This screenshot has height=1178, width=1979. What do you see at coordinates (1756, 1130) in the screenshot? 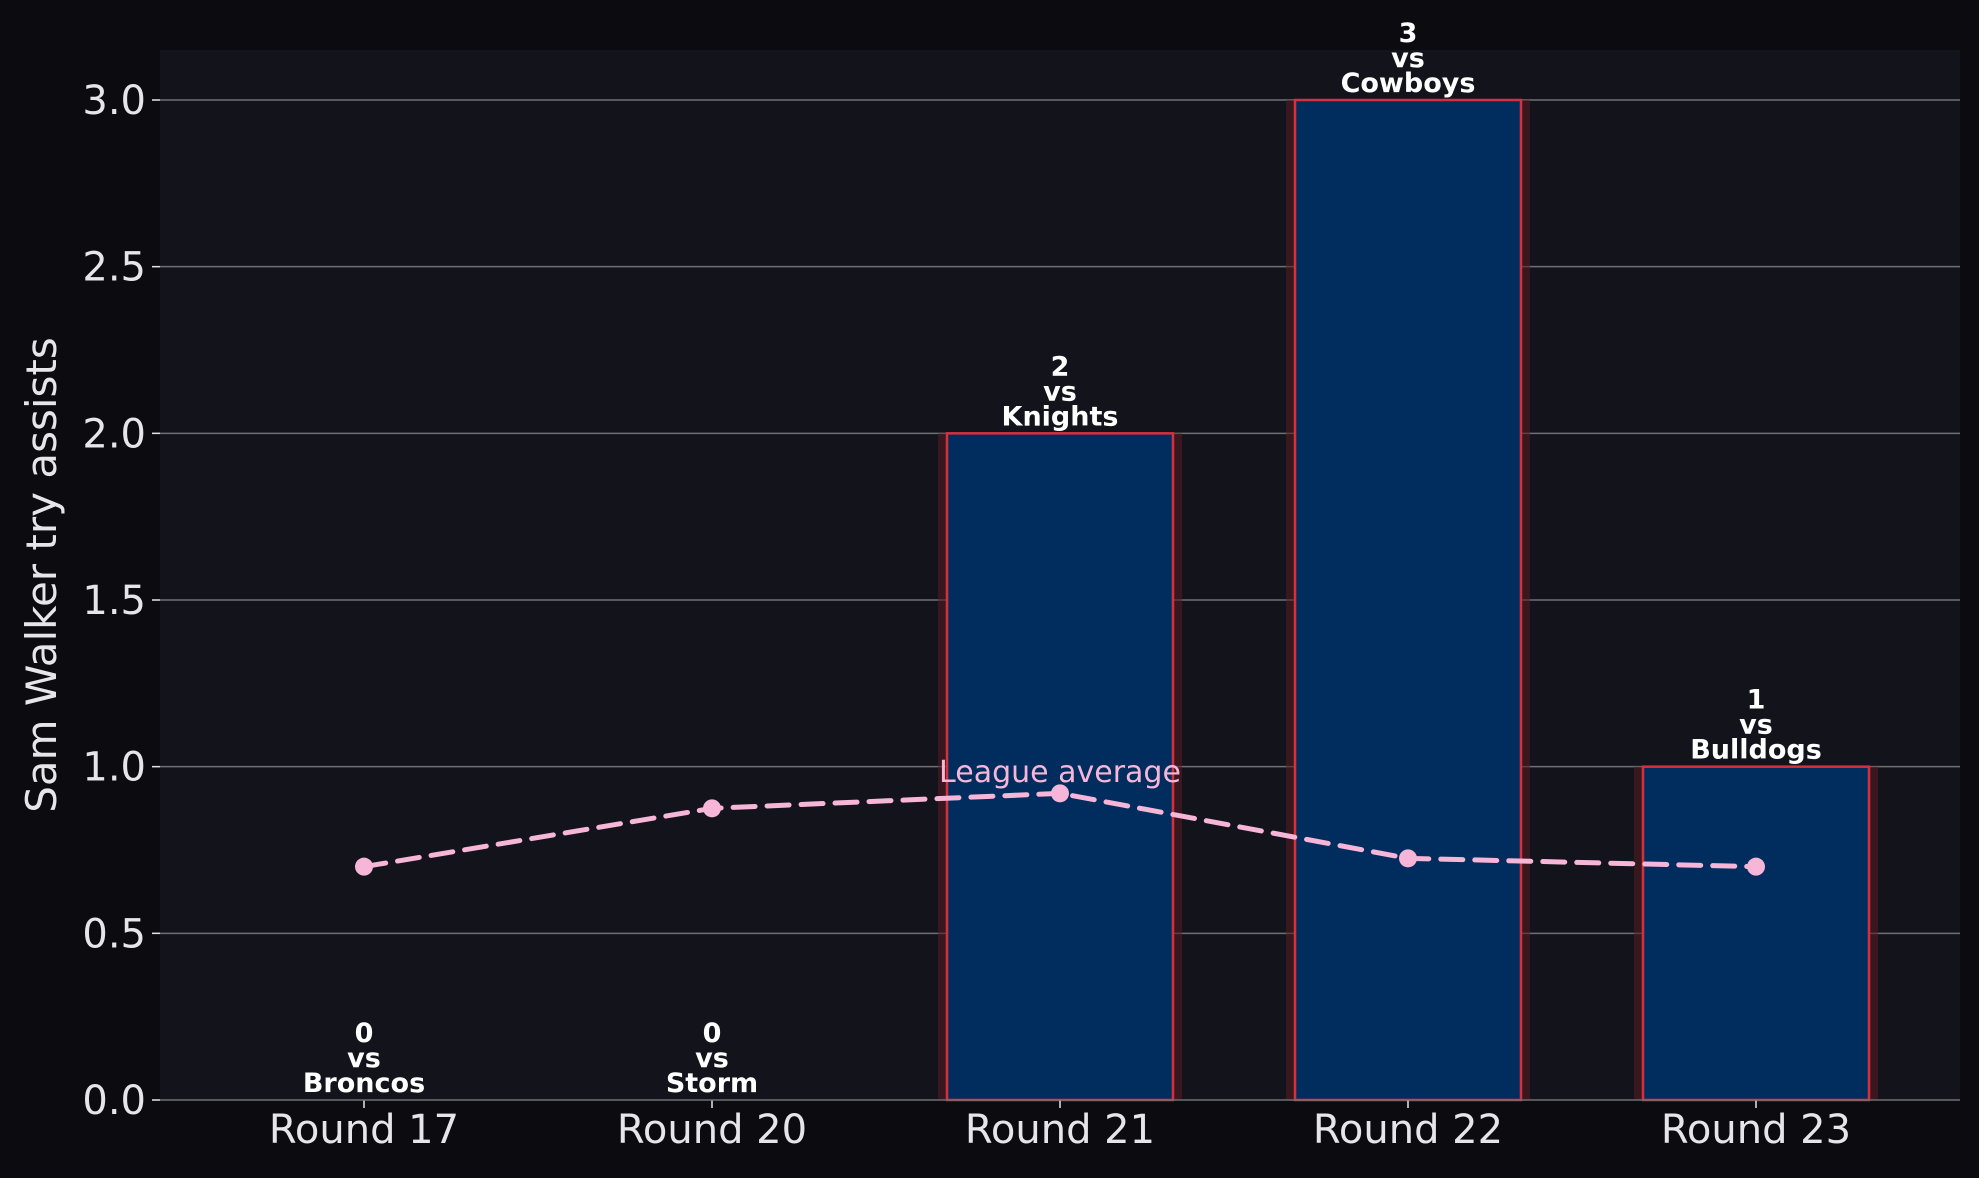
I see `x-tick-label: Round 23` at bounding box center [1756, 1130].